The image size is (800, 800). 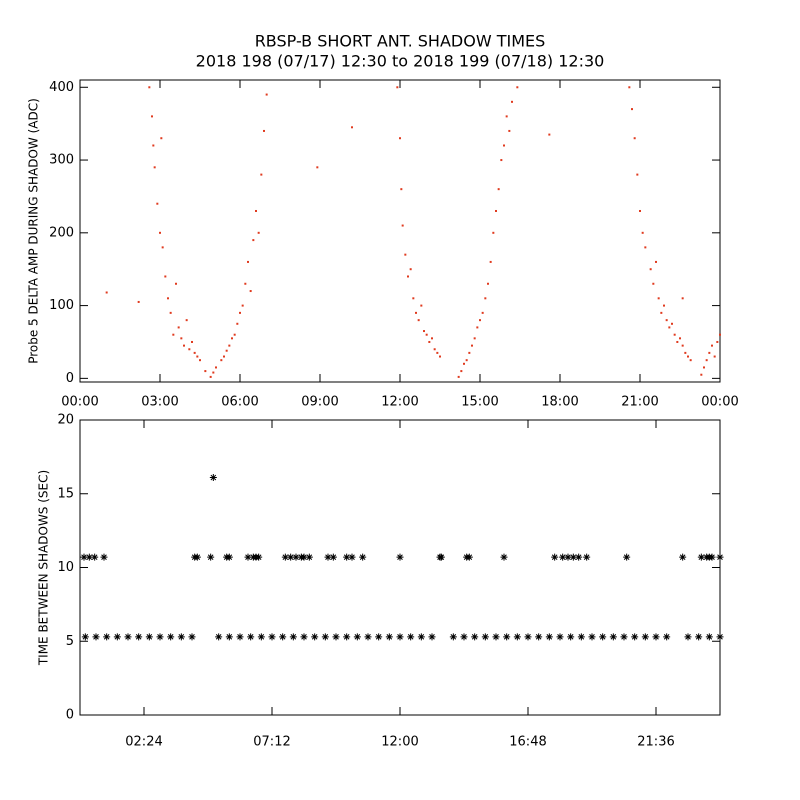 What do you see at coordinates (239, 402) in the screenshot?
I see `x-tick-label: 06:00` at bounding box center [239, 402].